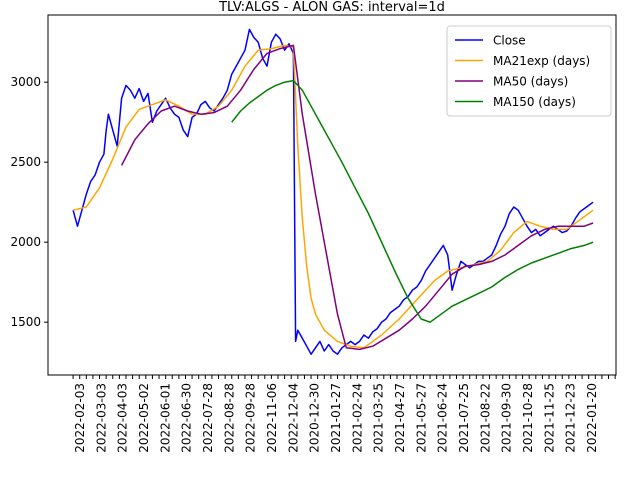 The image size is (640, 480). What do you see at coordinates (549, 418) in the screenshot?
I see `x-tick-label-22: 2021-11-25` at bounding box center [549, 418].